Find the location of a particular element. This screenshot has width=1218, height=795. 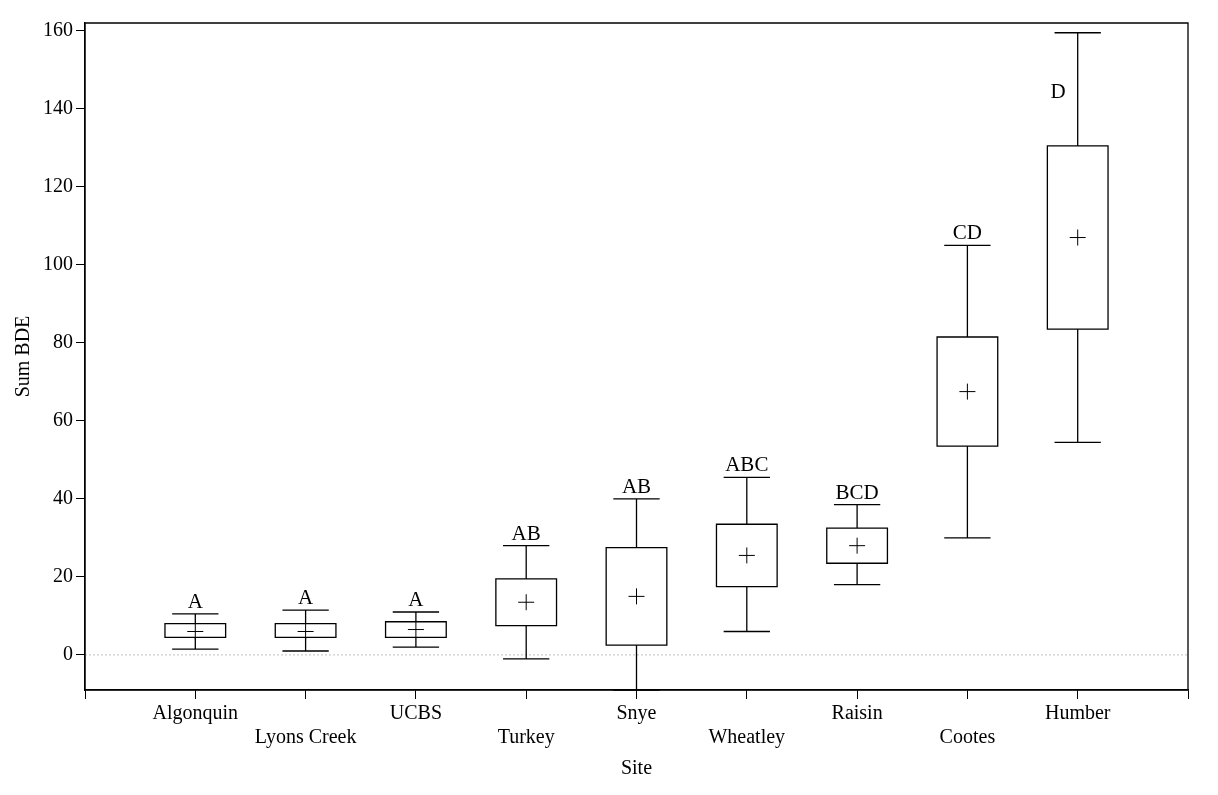

y-tick-label: 120 is located at coordinates (58, 185).